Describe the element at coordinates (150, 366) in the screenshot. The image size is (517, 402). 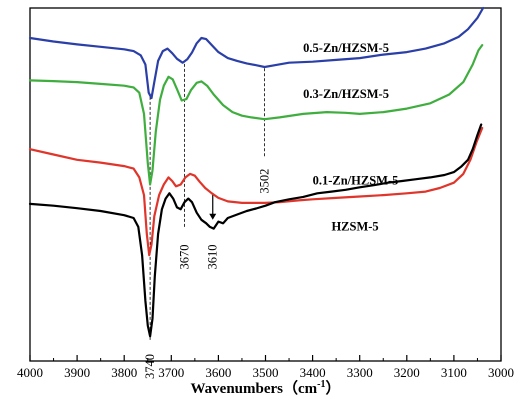
I see `peak-label-3740: 3740` at that location.